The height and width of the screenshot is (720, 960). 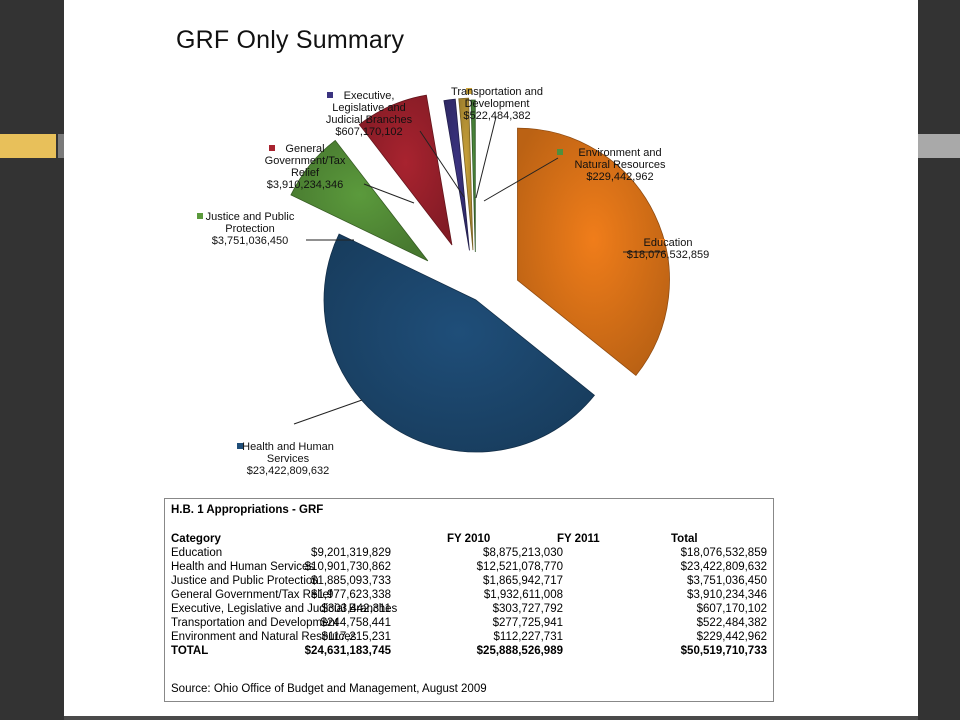 I want to click on total-fy2010: $24,631,183,745, so click(x=347, y=651).